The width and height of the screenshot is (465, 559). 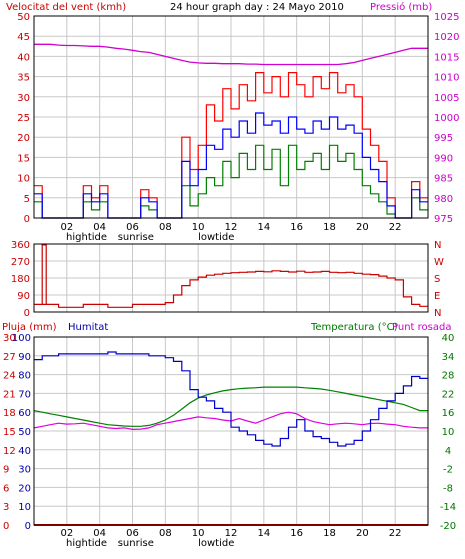 What do you see at coordinates (9, 394) in the screenshot?
I see `p3-ytick-rain-21: 21` at bounding box center [9, 394].